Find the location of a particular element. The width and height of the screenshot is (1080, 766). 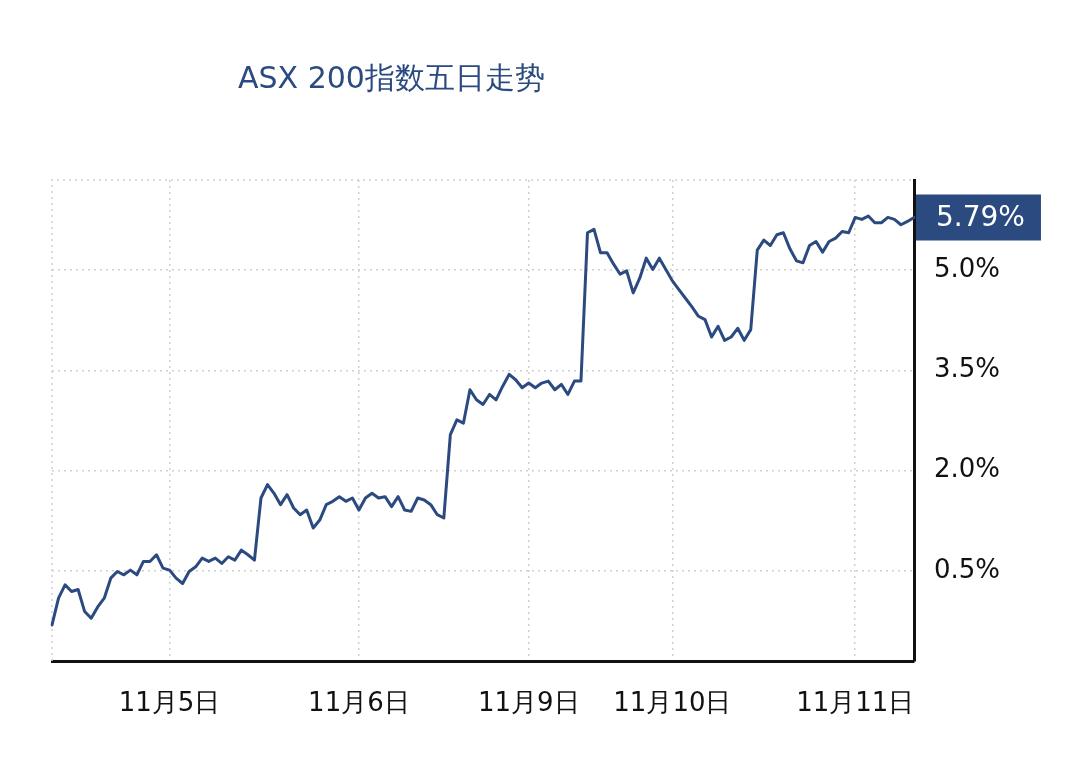

y-tick-label: 0.5% is located at coordinates (967, 568).